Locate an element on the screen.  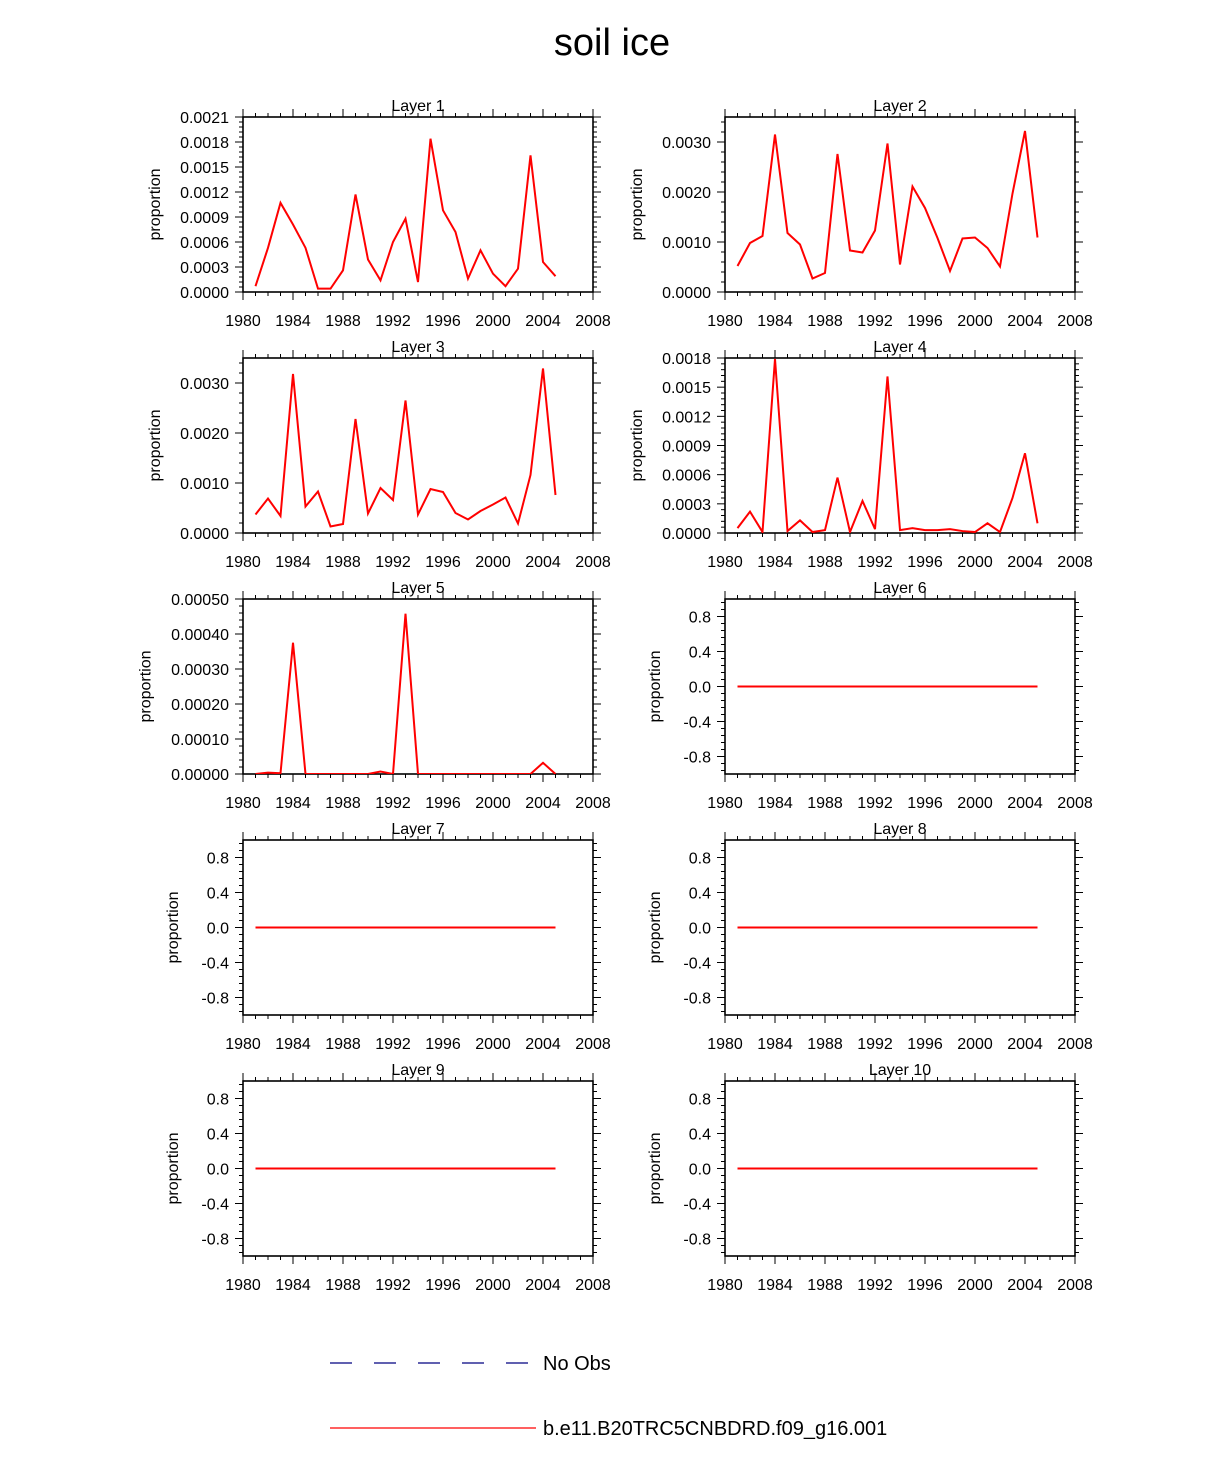
panel-1-ylabel: proportion is located at coordinates (155, 204).